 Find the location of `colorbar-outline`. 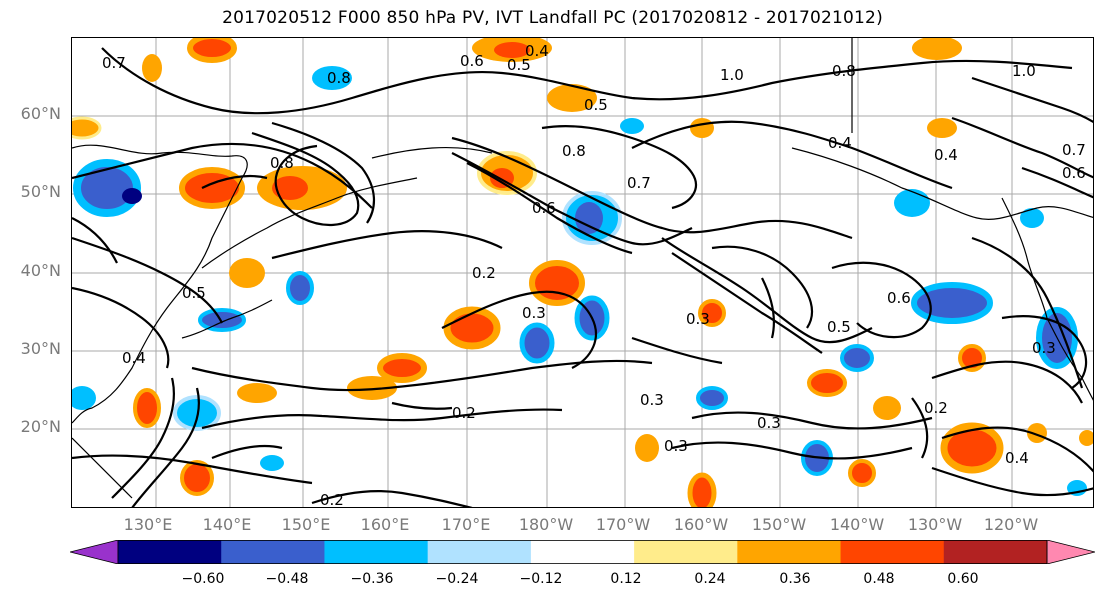

colorbar-outline is located at coordinates (582, 552).